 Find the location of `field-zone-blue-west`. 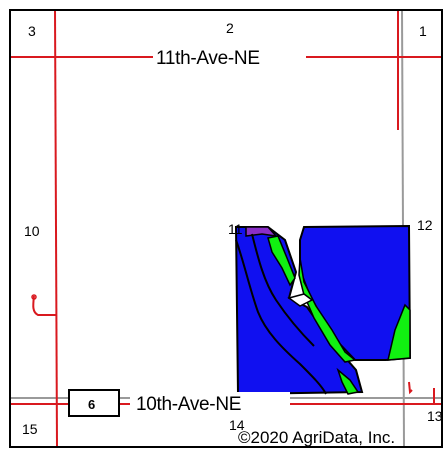

field-zone-blue-west is located at coordinates (299, 311).